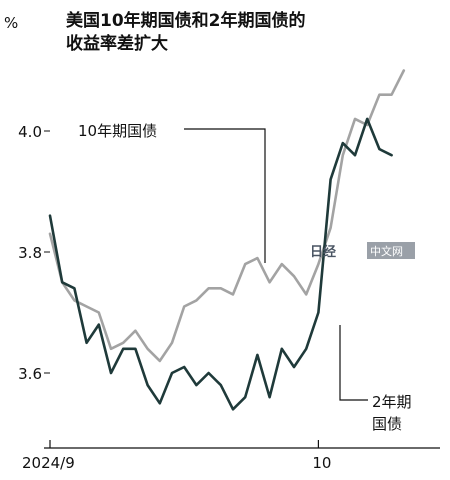 The height and width of the screenshot is (480, 450). I want to click on y-tick-label: 4.0, so click(30, 132).